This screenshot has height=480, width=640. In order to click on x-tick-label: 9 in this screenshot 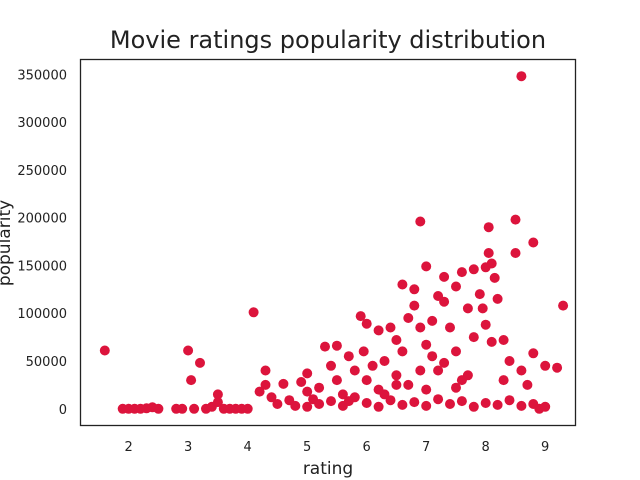, I will do `click(545, 447)`.